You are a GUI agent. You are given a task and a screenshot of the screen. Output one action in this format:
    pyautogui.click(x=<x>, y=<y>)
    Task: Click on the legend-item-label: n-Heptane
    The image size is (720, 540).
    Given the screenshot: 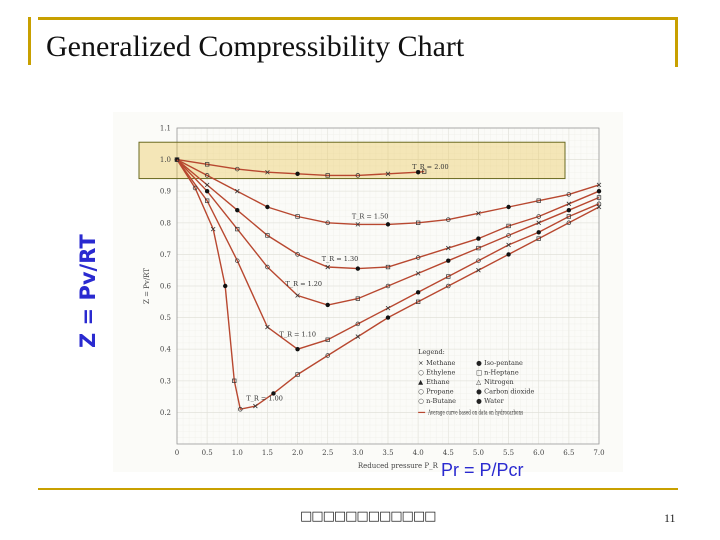 What is the action you would take?
    pyautogui.click(x=501, y=372)
    